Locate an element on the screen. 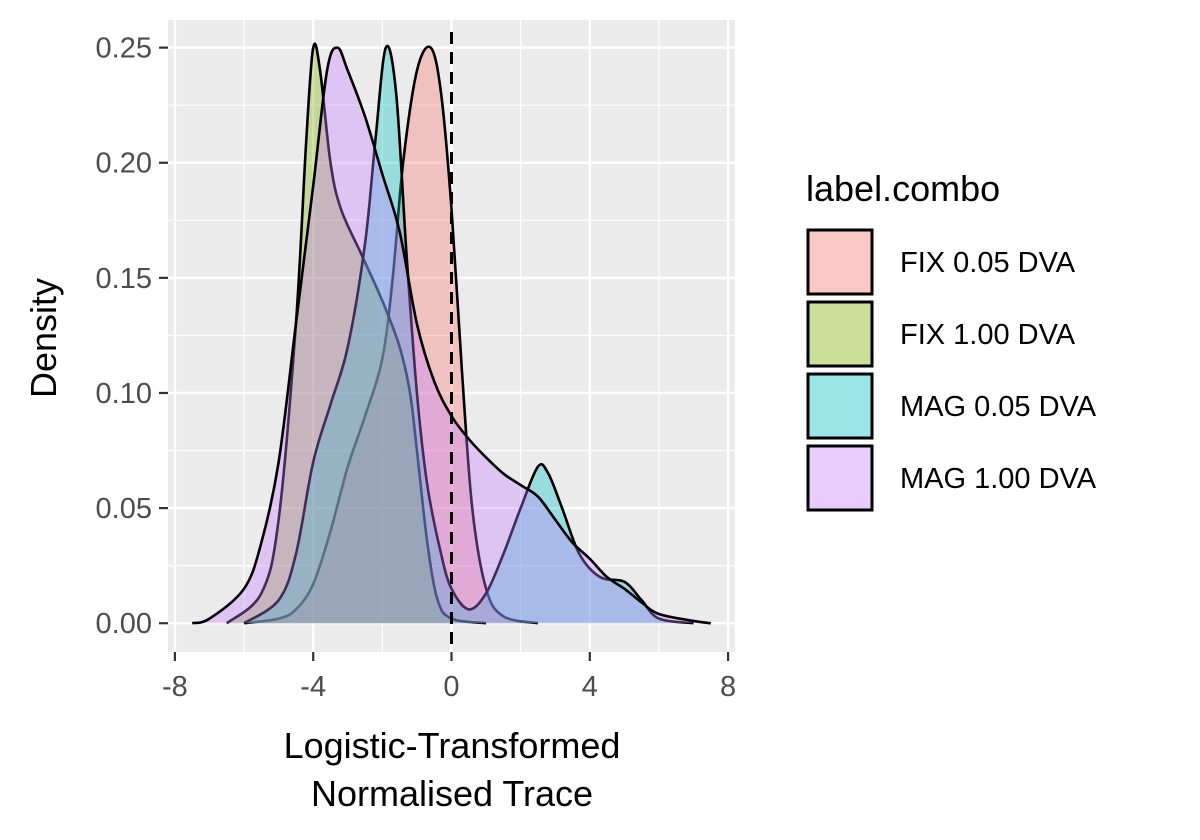  legend-label-2: FIX 1.00 DVA is located at coordinates (988, 335).